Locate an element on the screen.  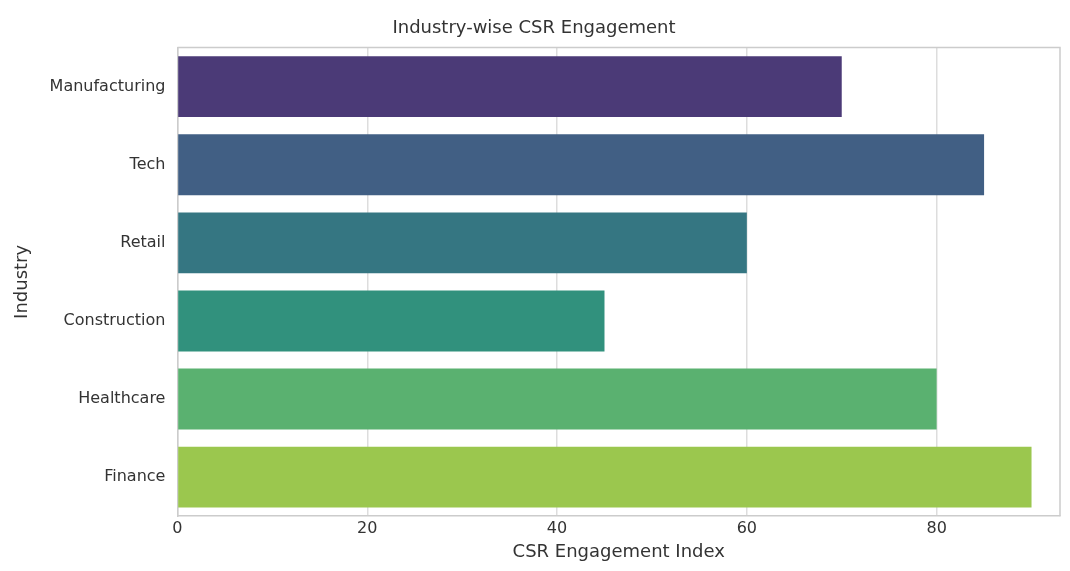
y-axis-title: Industry is located at coordinates (21, 281).